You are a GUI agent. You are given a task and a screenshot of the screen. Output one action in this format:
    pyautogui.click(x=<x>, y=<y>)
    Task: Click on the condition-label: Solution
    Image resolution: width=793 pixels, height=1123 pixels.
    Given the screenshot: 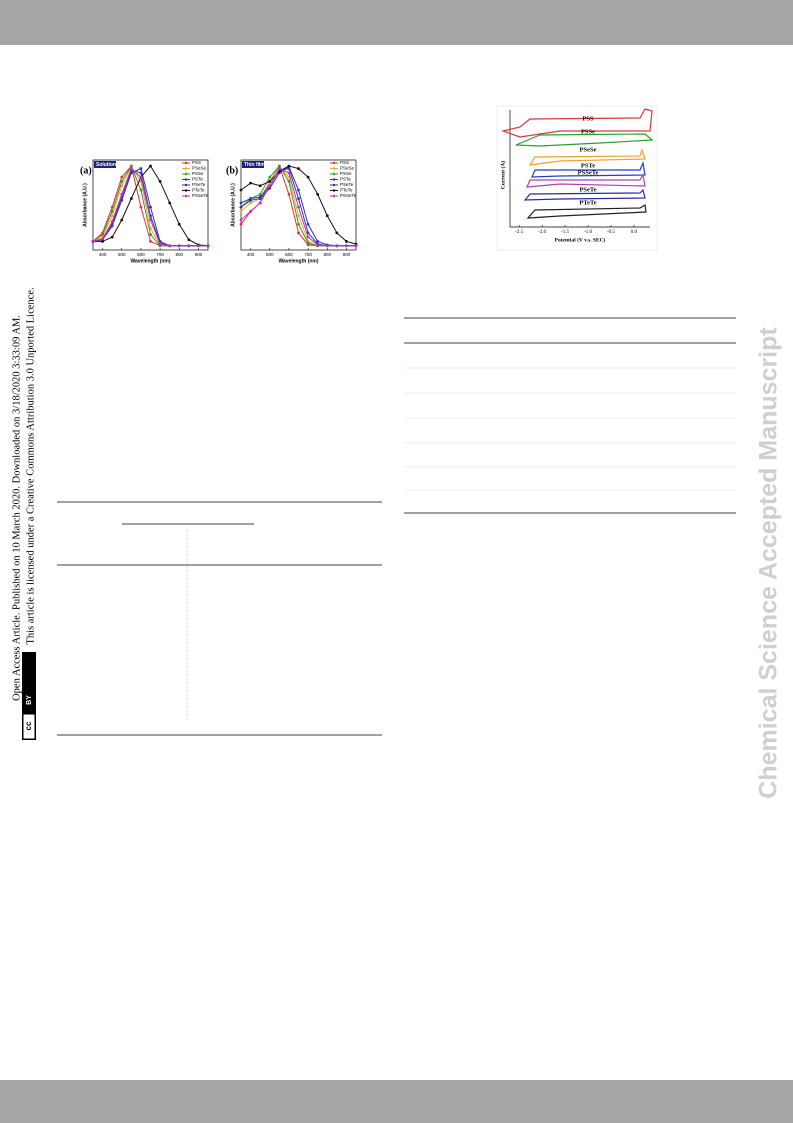 What is the action you would take?
    pyautogui.click(x=106, y=165)
    